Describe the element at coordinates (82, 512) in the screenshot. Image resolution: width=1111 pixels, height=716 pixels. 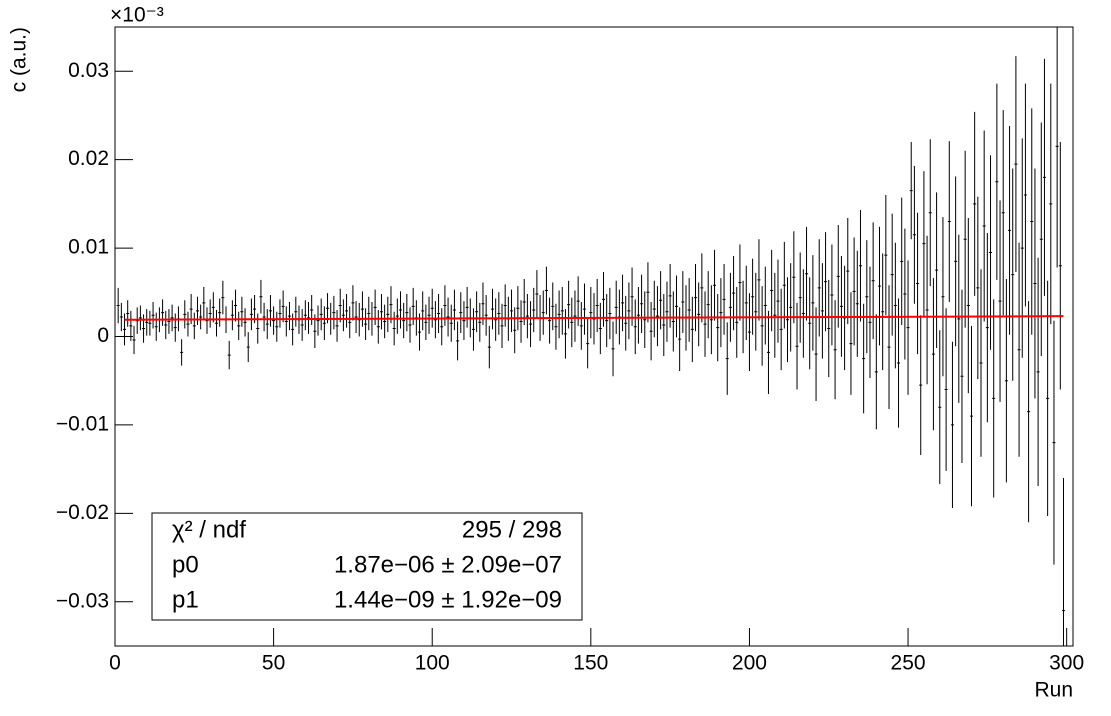
I see `y-tick-label: −0.02` at that location.